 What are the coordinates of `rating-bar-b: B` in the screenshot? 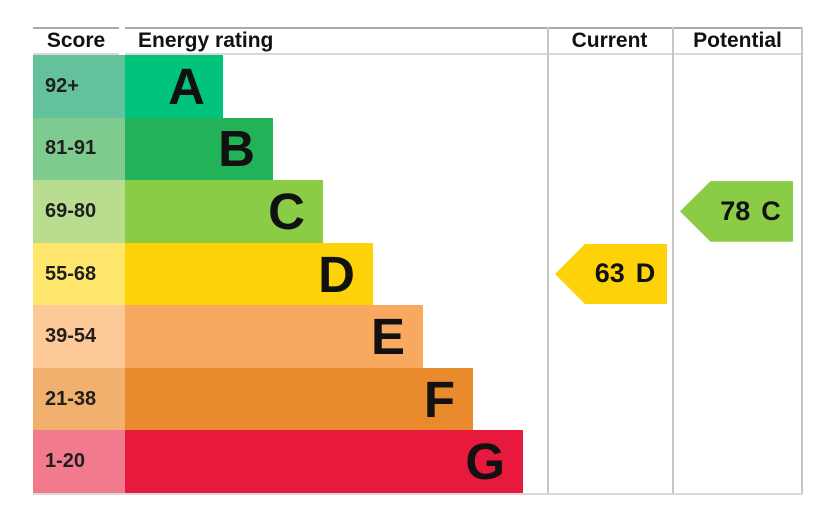 It's located at (199, 149).